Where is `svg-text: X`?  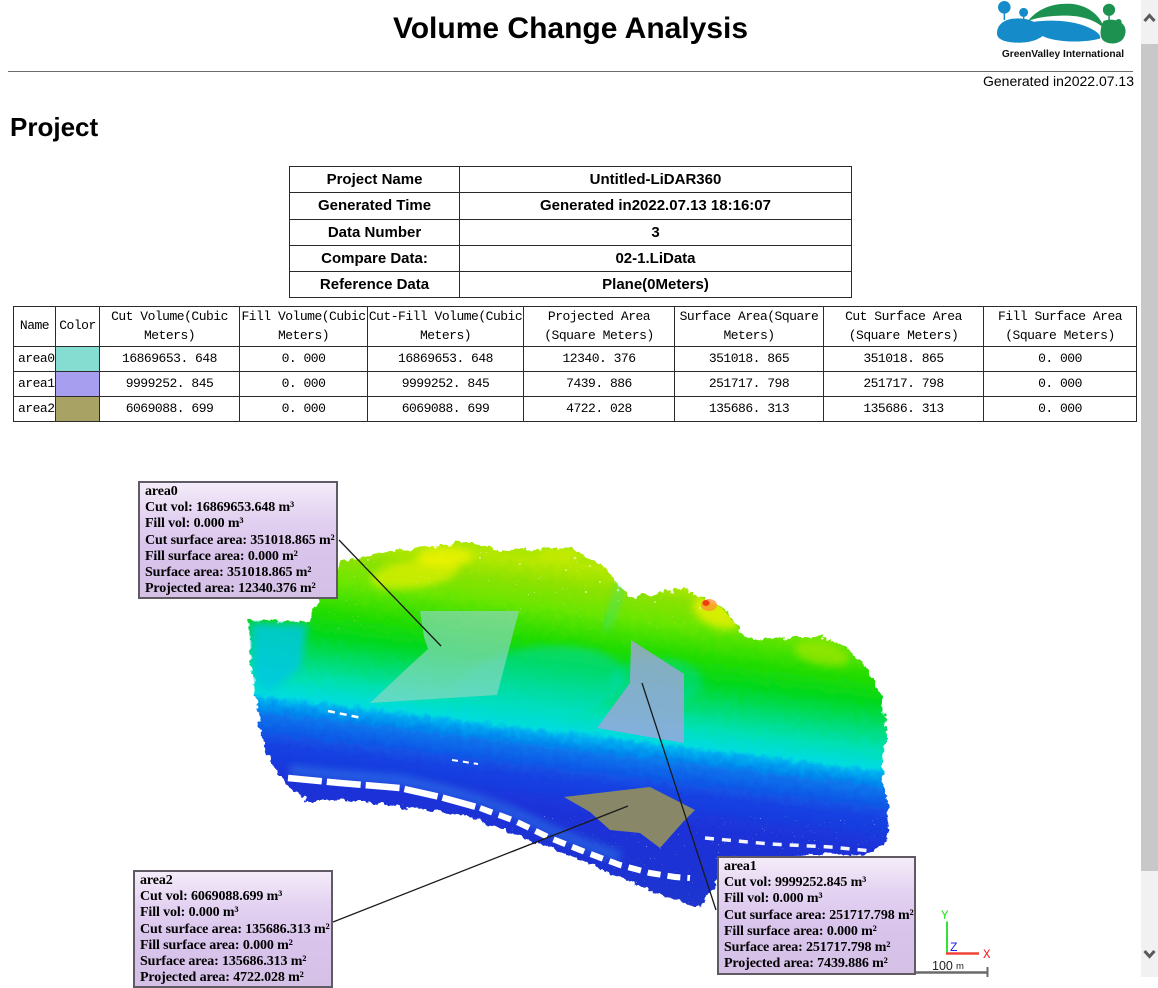
svg-text: X is located at coordinates (987, 955).